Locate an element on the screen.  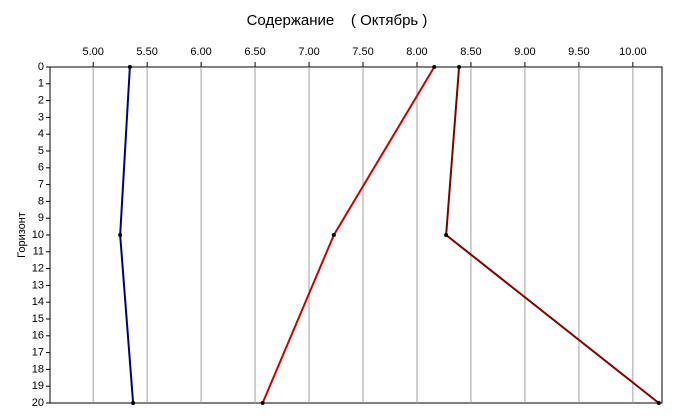
x-tick-label: 8.50 is located at coordinates (470, 52).